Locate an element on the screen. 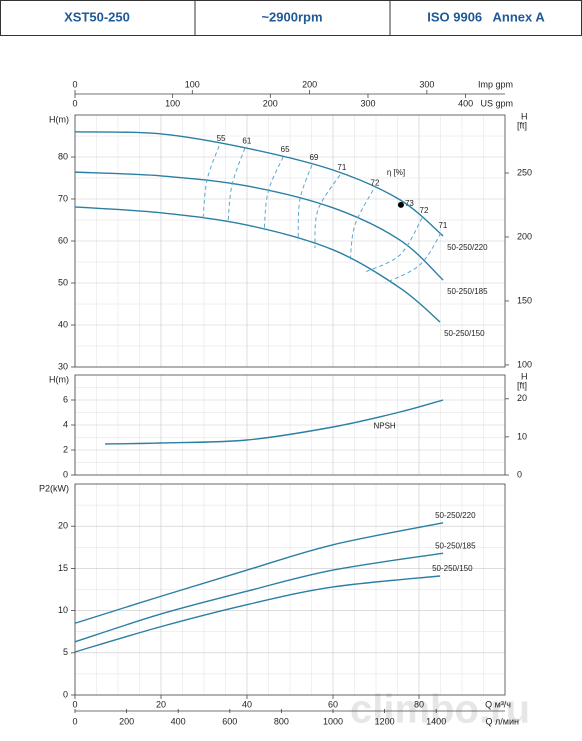 This screenshot has height=741, width=582. x2-tick-label: 1400 is located at coordinates (436, 721).